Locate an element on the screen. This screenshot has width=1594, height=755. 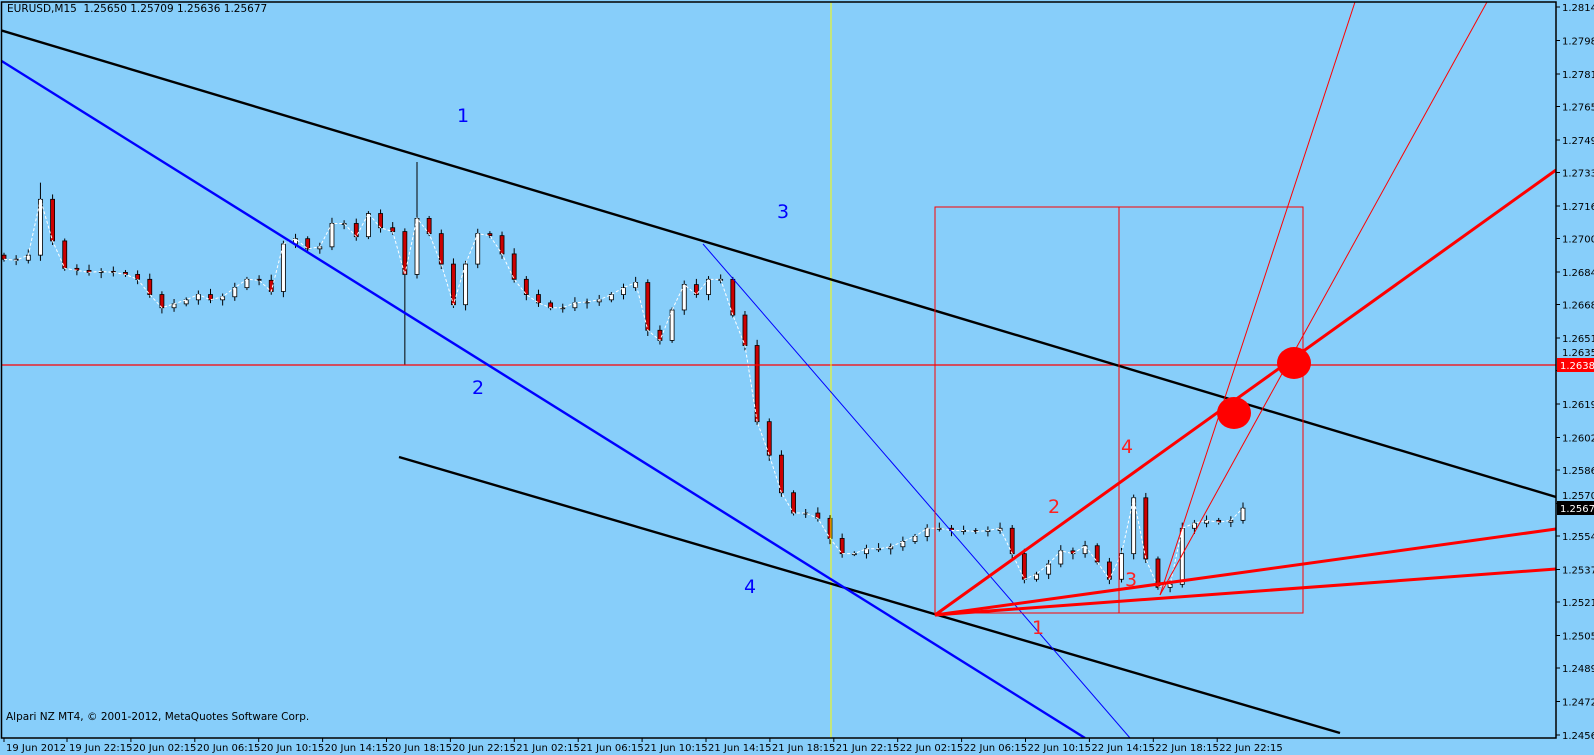
time-tick-label: 20 Jun 18:15 is located at coordinates (421, 748).